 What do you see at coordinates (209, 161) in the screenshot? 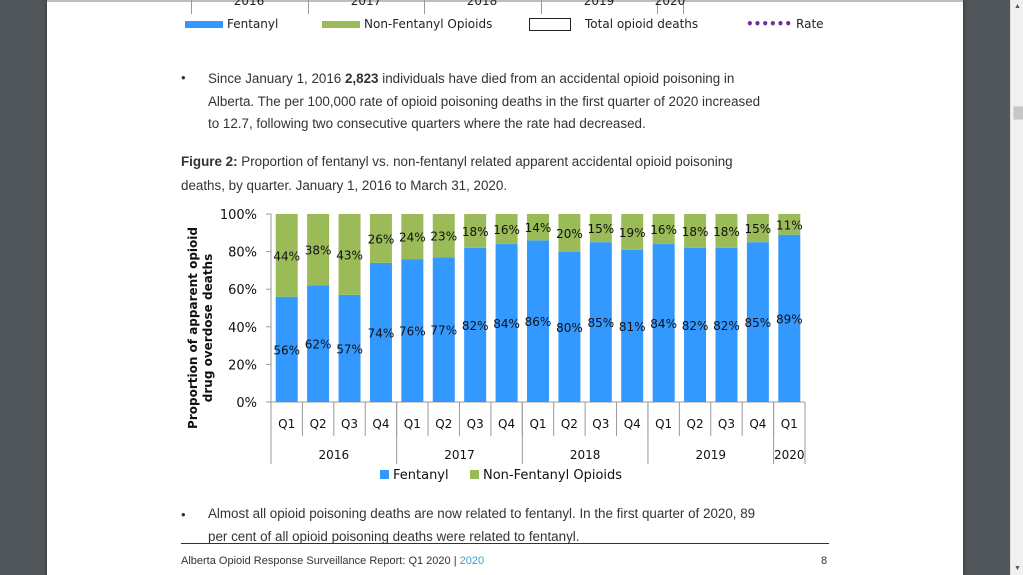
I see `figure-label: Figure 2:` at bounding box center [209, 161].